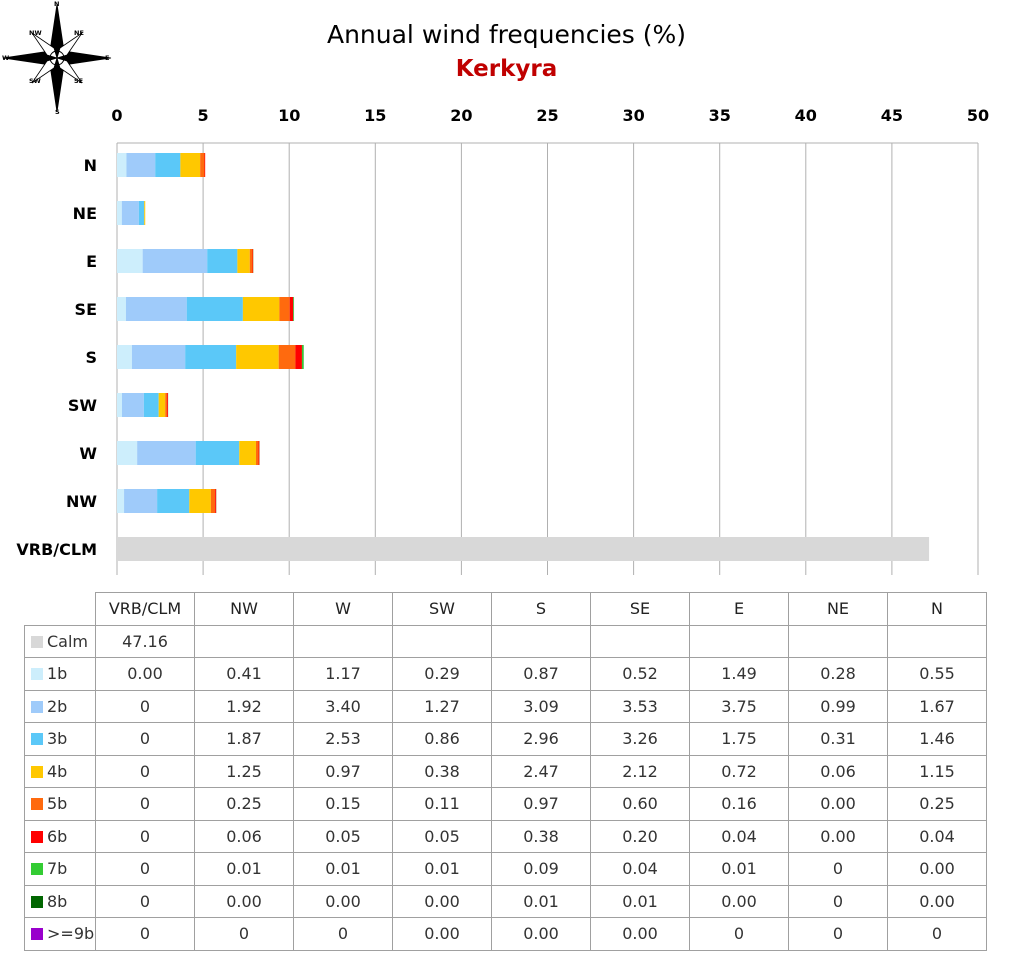  What do you see at coordinates (130, 213) in the screenshot?
I see `bar-ne-2b` at bounding box center [130, 213].